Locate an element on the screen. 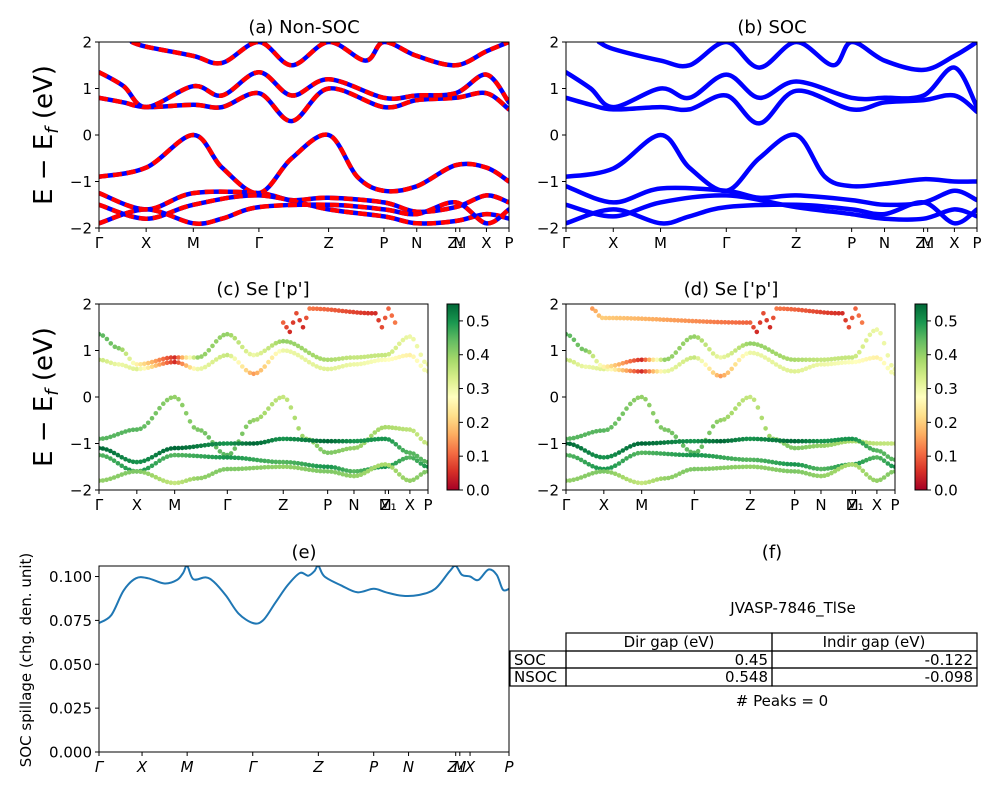 This screenshot has width=1000, height=800. colorbar-tick-label: 0.0 is located at coordinates (478, 491).